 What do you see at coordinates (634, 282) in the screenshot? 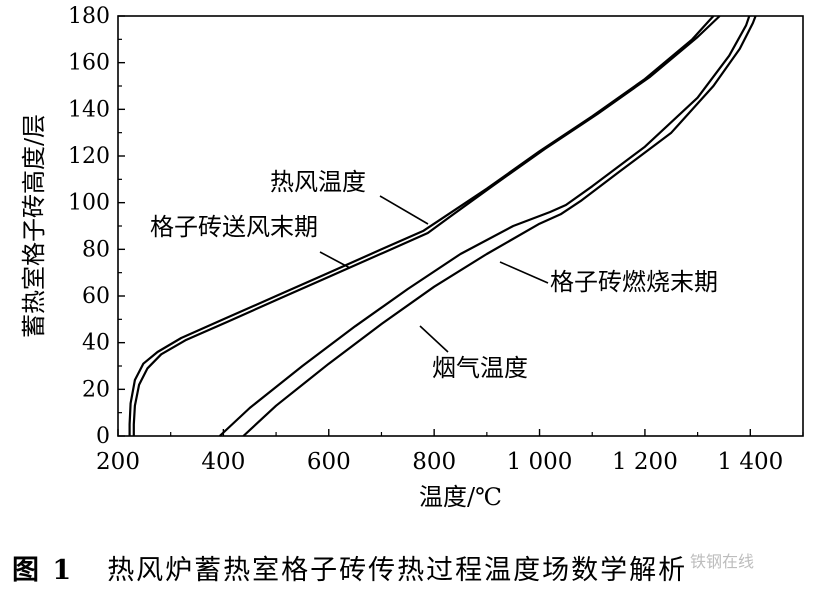
I see `annotation-label: 格子砖燃烧末期` at bounding box center [634, 282].